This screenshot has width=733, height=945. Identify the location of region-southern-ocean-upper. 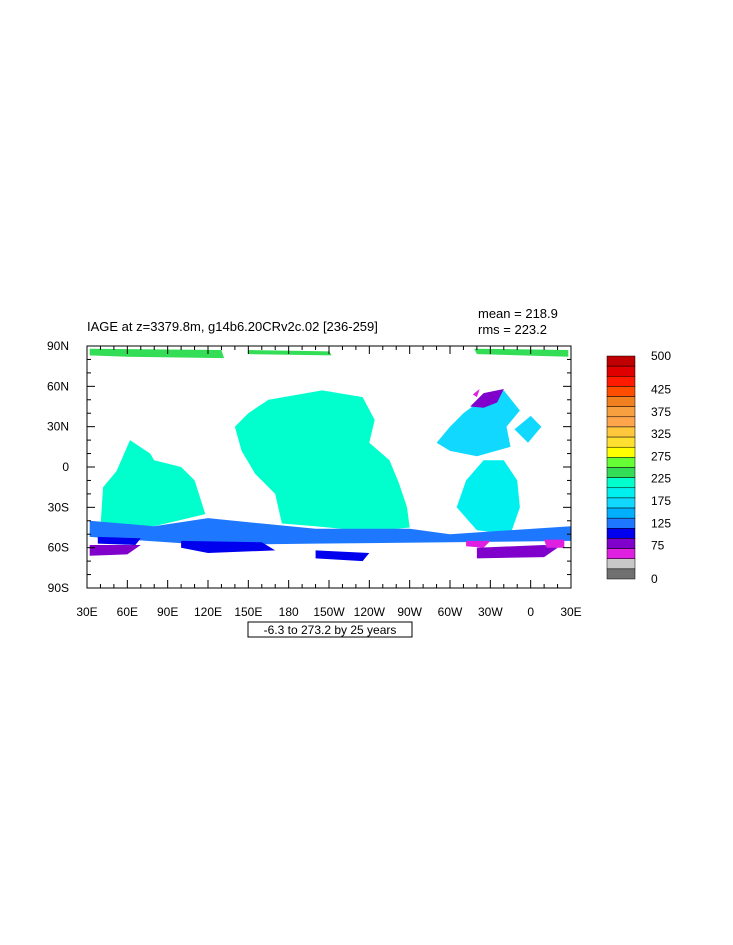
(330, 531).